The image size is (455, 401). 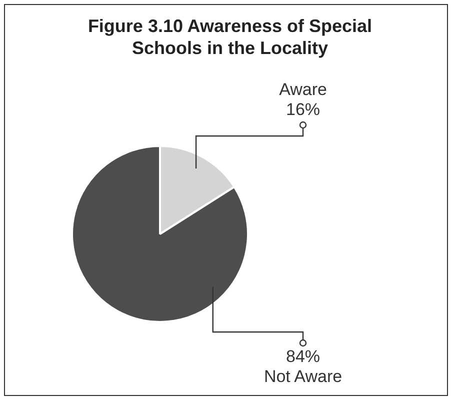 I want to click on data-label: 84%, so click(x=303, y=356).